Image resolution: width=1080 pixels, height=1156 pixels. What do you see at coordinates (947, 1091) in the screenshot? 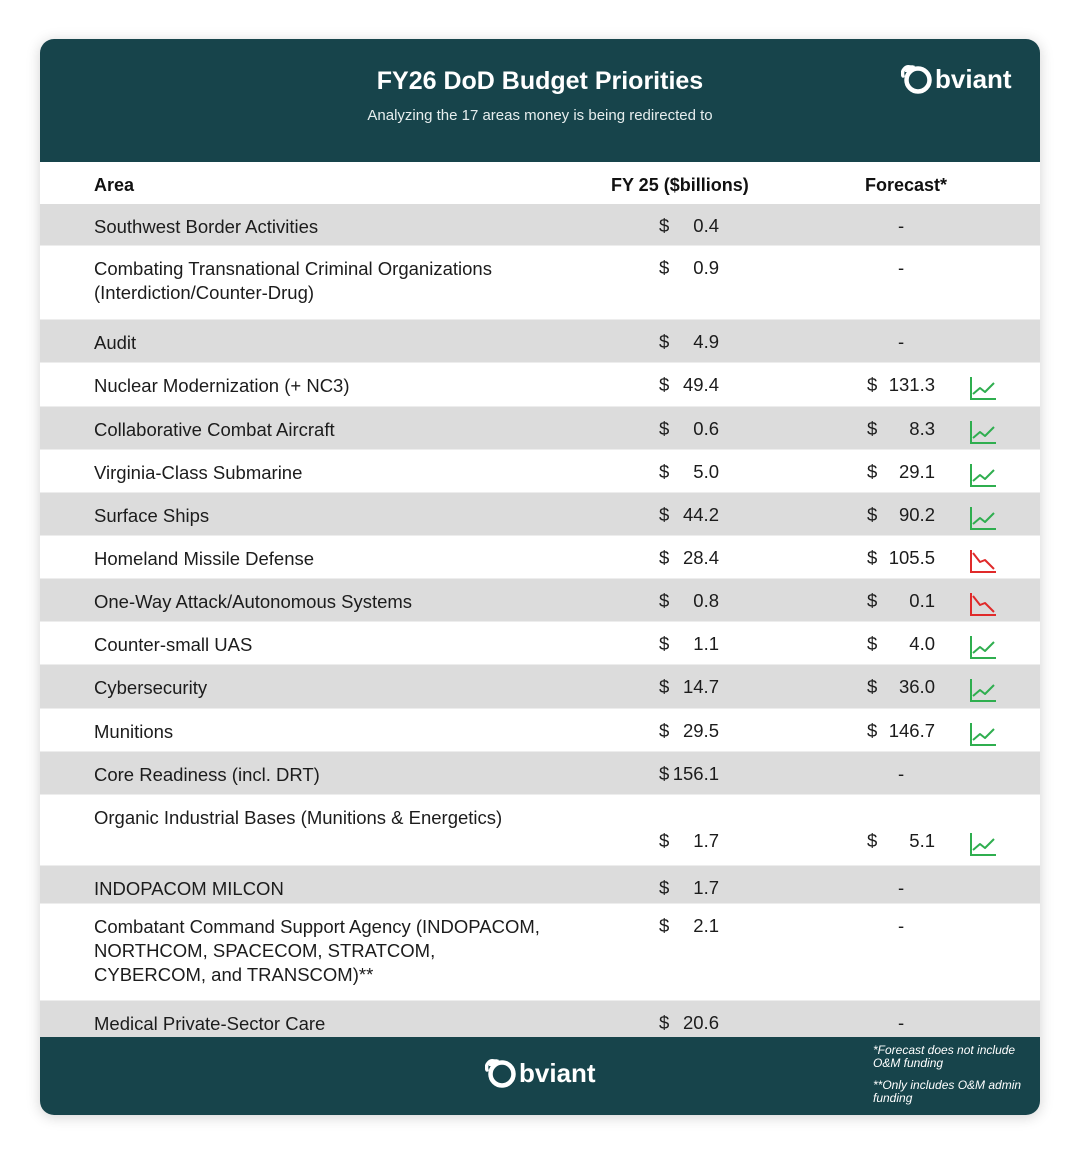
I see `footnote-admin: **Only includes O&M admin funding` at bounding box center [947, 1091].